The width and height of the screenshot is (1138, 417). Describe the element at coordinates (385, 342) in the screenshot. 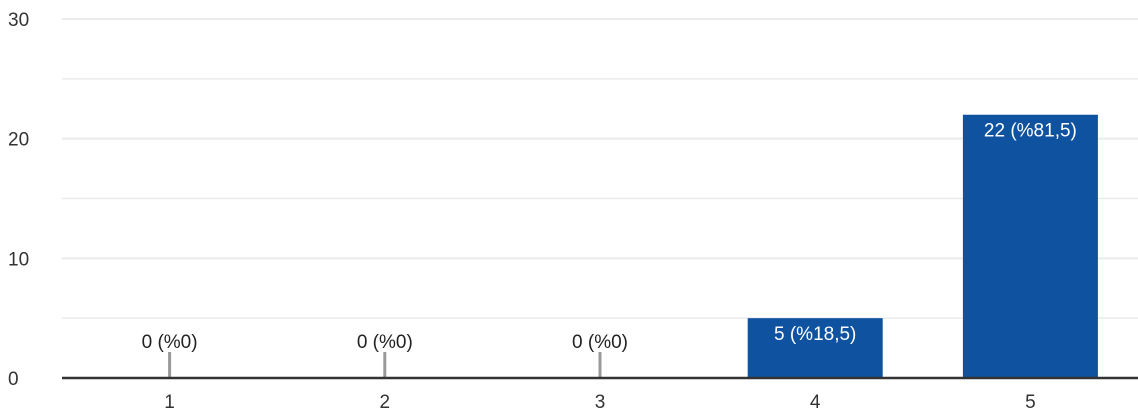

I see `data-label-2: 0 (%0)` at that location.